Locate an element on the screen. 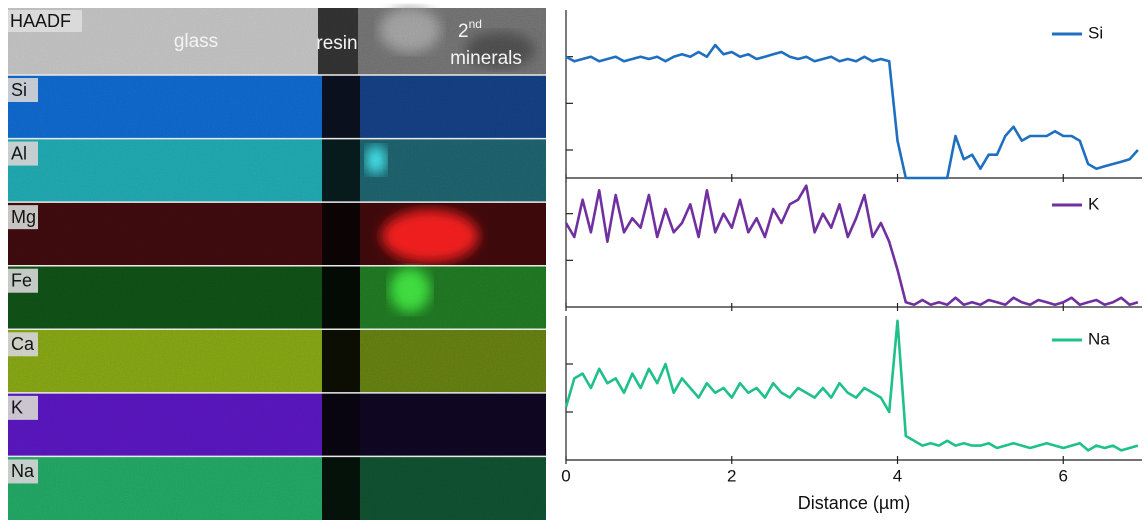  legend-label: K is located at coordinates (1094, 203).